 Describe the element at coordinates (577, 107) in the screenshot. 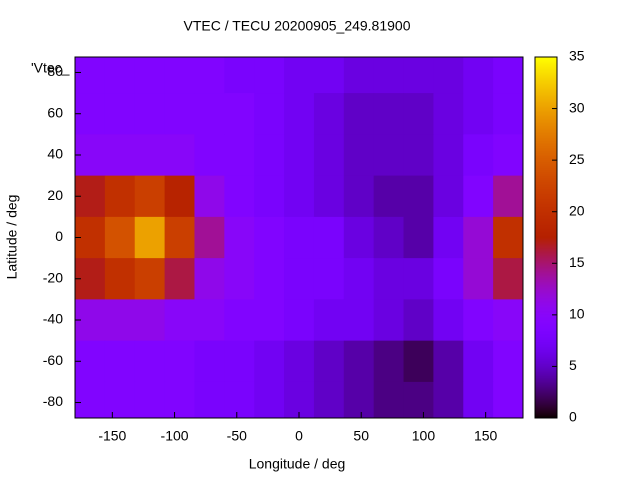

I see `colorbar-tick-label: 30` at that location.